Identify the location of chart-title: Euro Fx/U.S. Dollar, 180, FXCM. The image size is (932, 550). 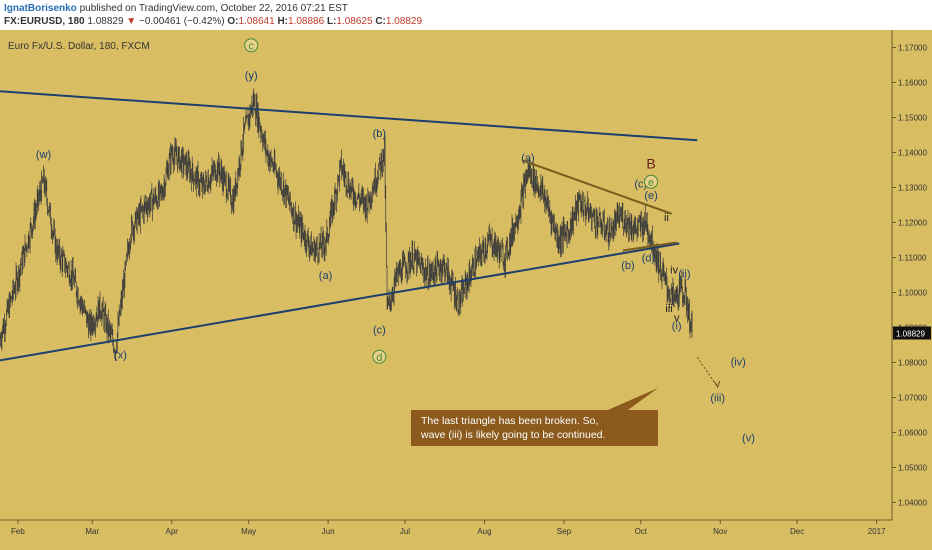
(79, 46).